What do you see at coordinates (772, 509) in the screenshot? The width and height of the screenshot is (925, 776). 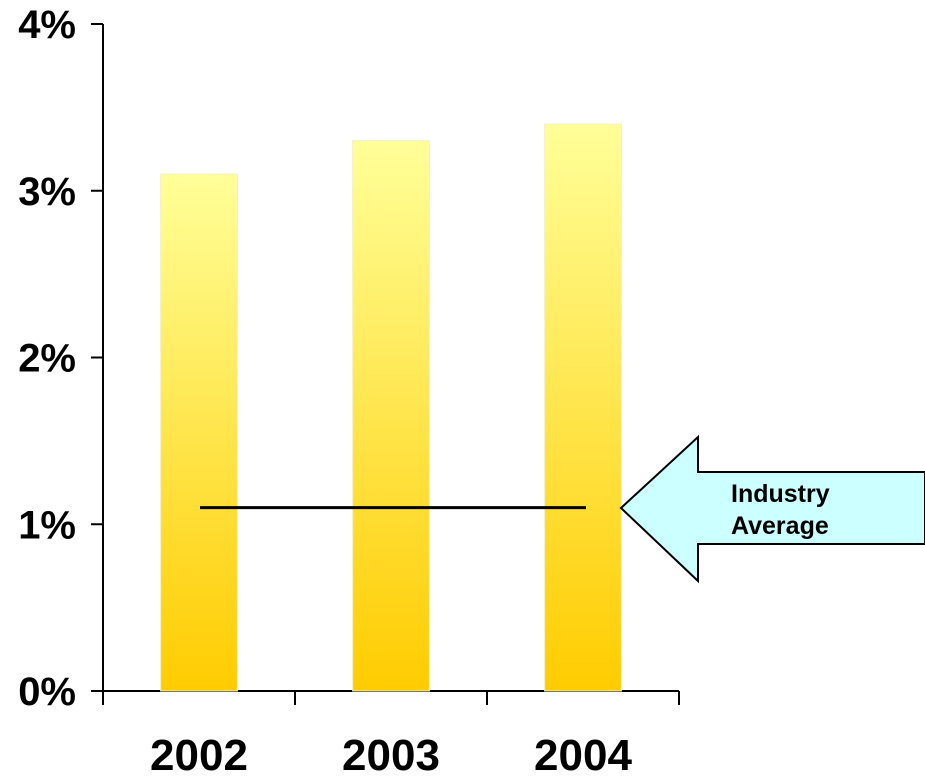 I see `industry-average-callout-arrow` at bounding box center [772, 509].